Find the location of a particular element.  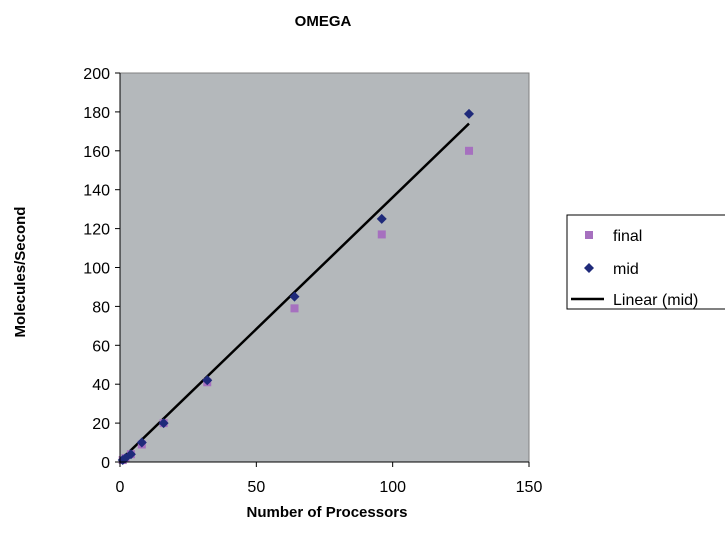

x-tick-label: 100 is located at coordinates (392, 487).